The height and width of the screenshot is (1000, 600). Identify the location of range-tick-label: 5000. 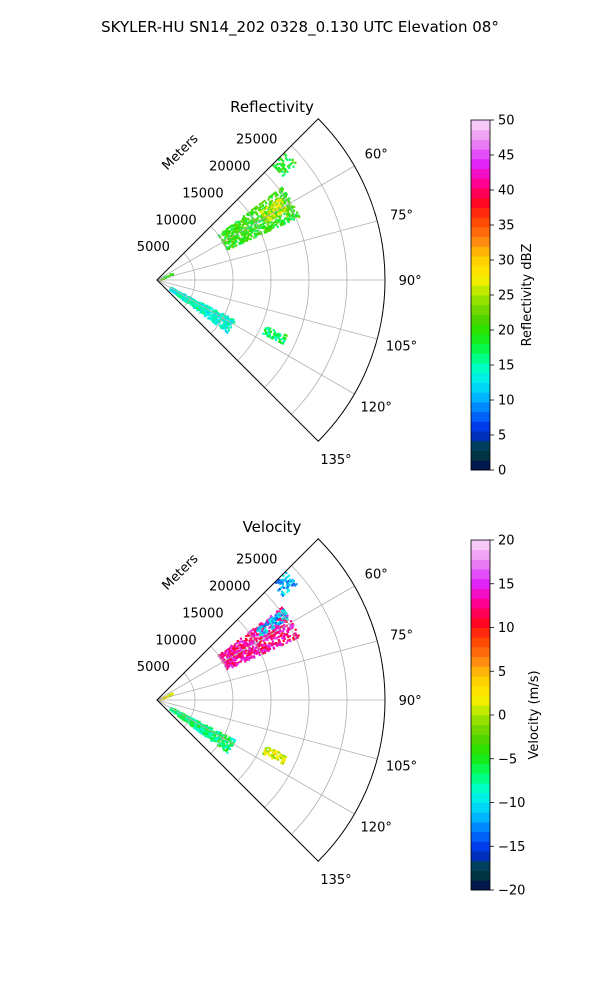
(153, 247).